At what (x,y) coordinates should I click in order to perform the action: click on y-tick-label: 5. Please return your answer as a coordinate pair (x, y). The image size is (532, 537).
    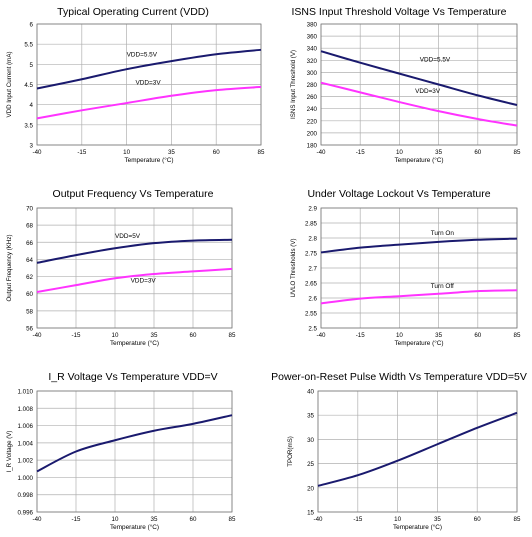
    Looking at the image, I should click on (32, 65).